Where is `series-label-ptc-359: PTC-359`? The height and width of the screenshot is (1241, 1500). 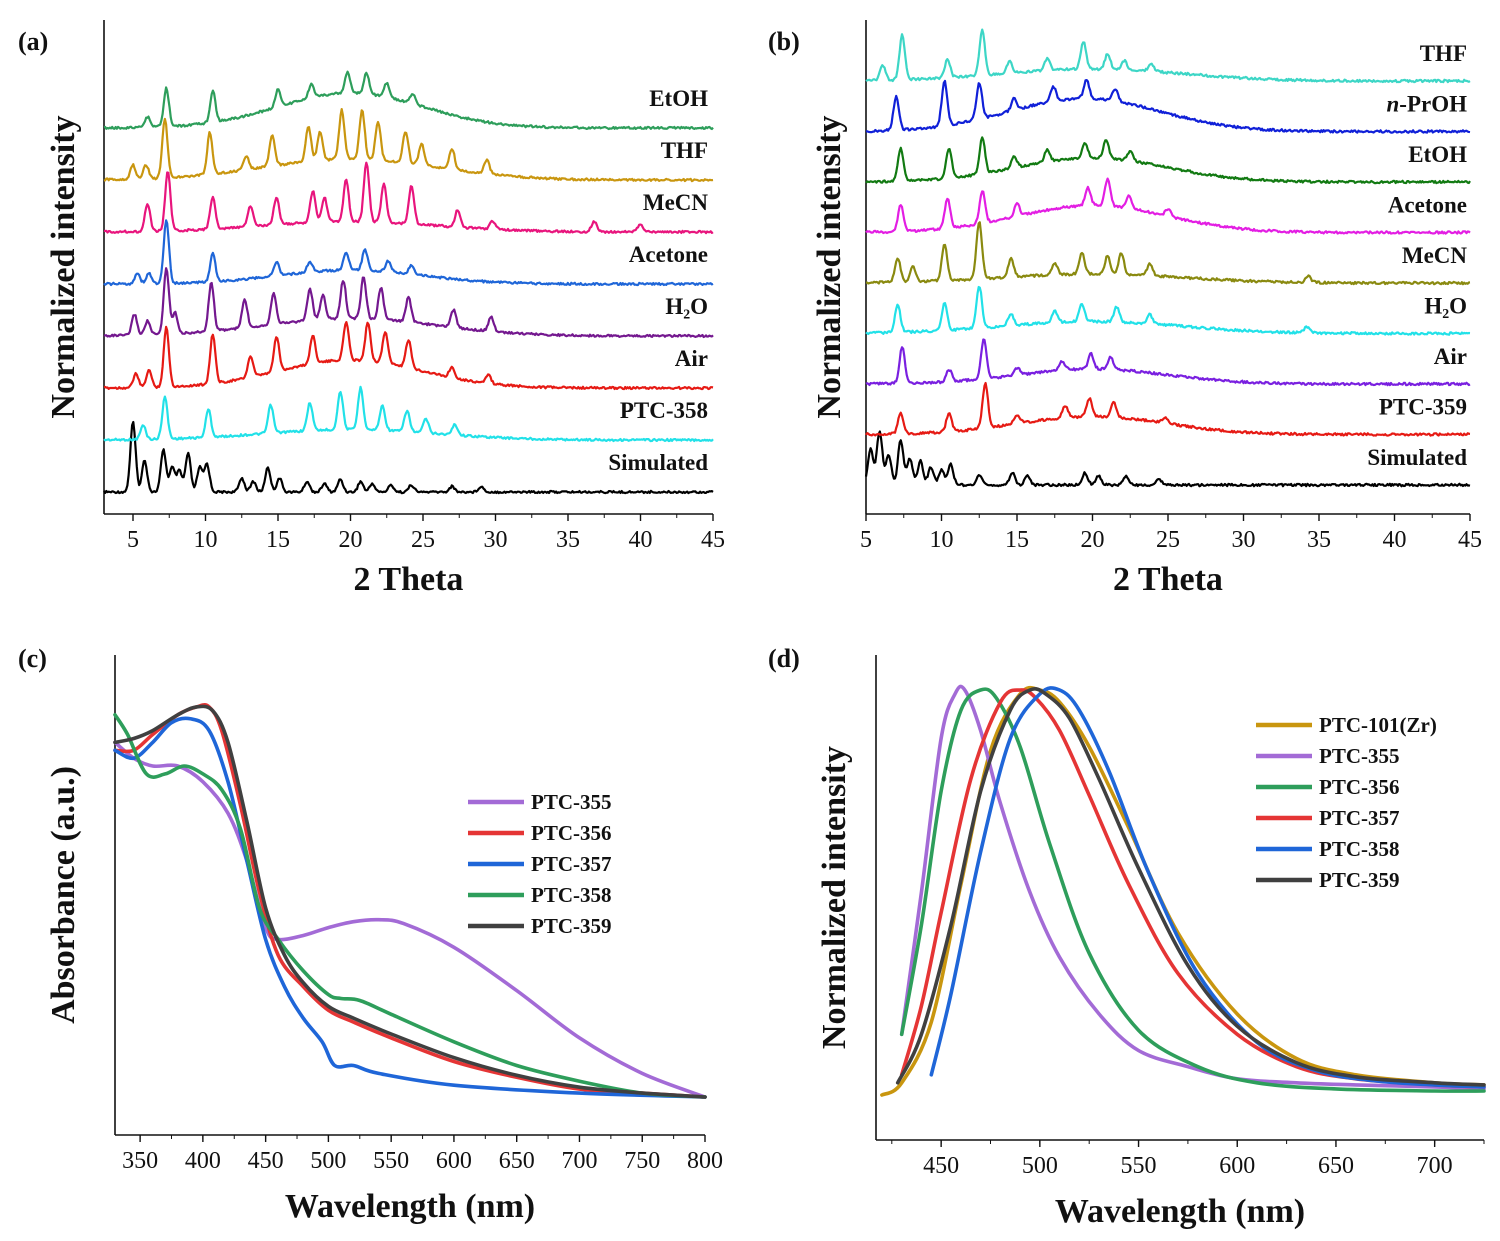 series-label-ptc-359: PTC-359 is located at coordinates (1423, 407).